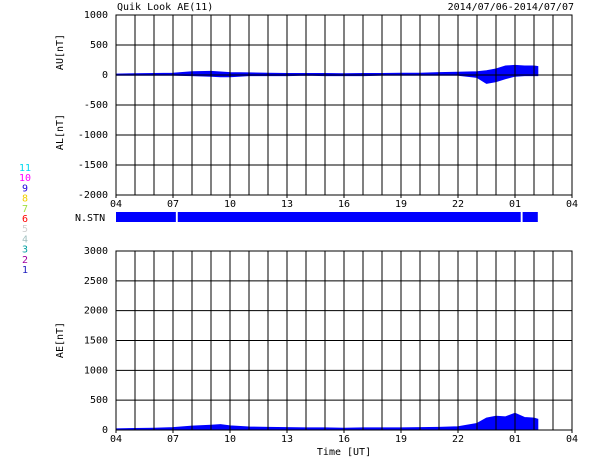 This screenshot has width=590, height=460. Describe the element at coordinates (96, 251) in the screenshot. I see `y-tick-label: 3000` at that location.